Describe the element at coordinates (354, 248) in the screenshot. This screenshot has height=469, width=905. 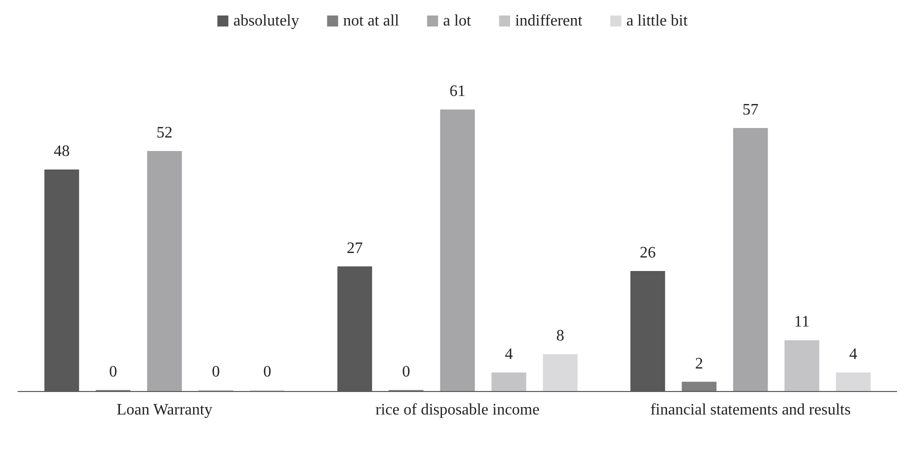
I see `data-label: 27` at that location.